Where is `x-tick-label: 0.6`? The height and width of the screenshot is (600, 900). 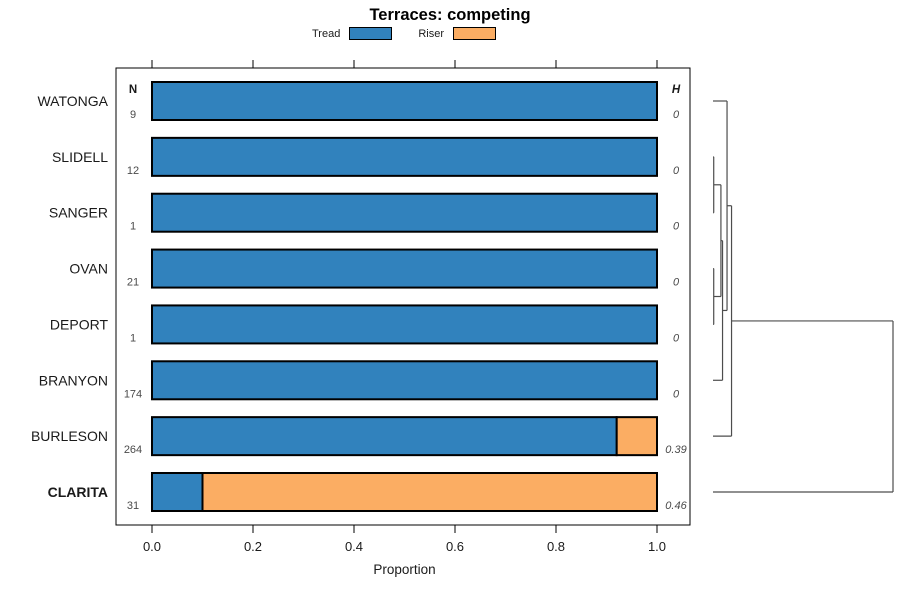 x-tick-label: 0.6 is located at coordinates (455, 546).